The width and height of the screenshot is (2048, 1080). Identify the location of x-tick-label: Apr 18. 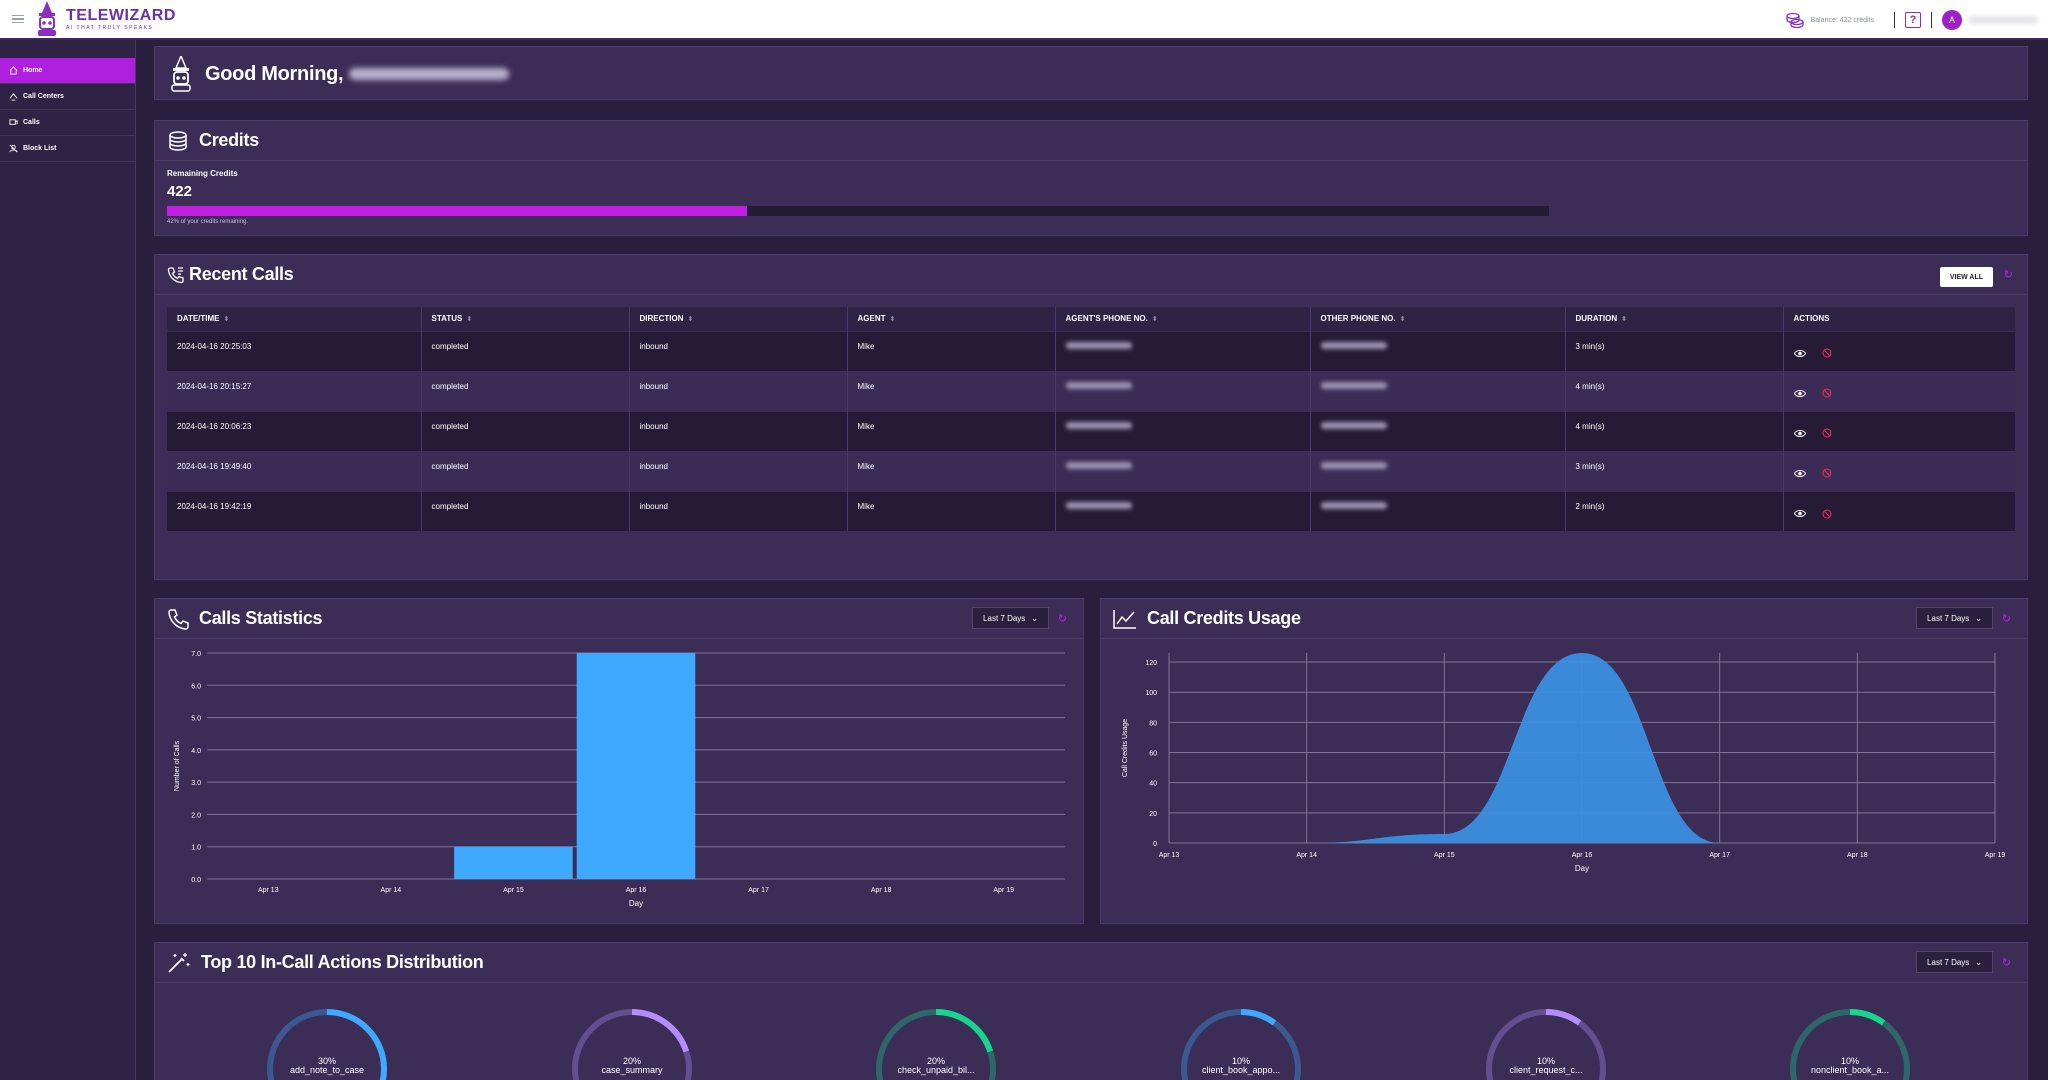
(881, 890).